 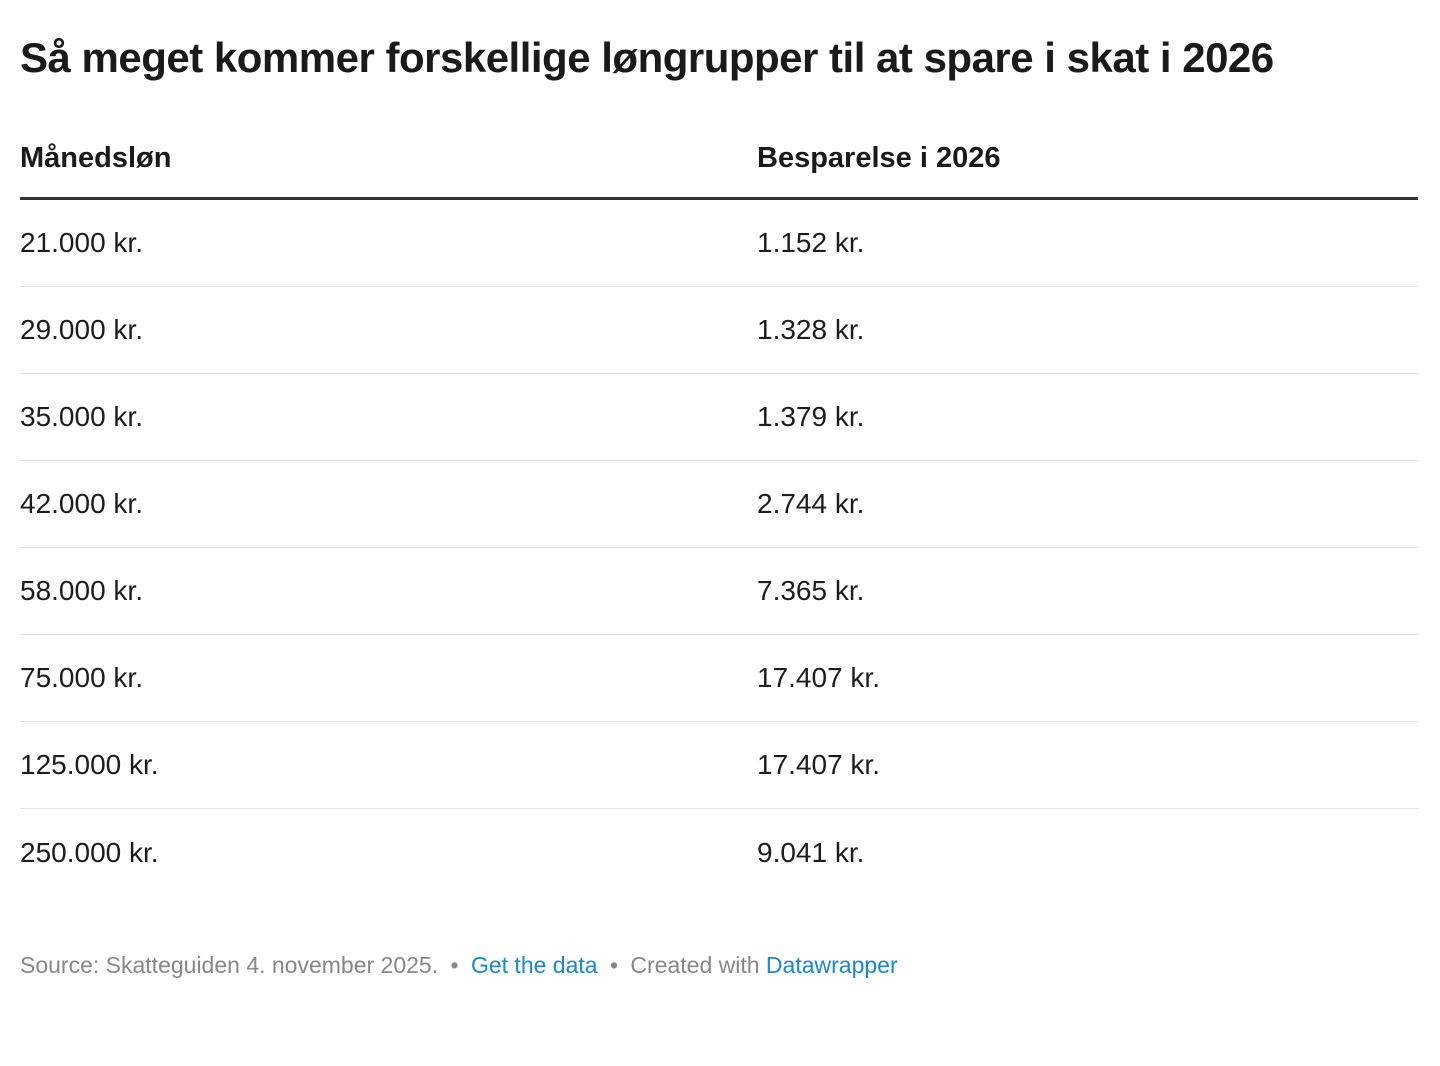 I want to click on table-row: 58.000 kr. 7.365 kr., so click(x=719, y=591).